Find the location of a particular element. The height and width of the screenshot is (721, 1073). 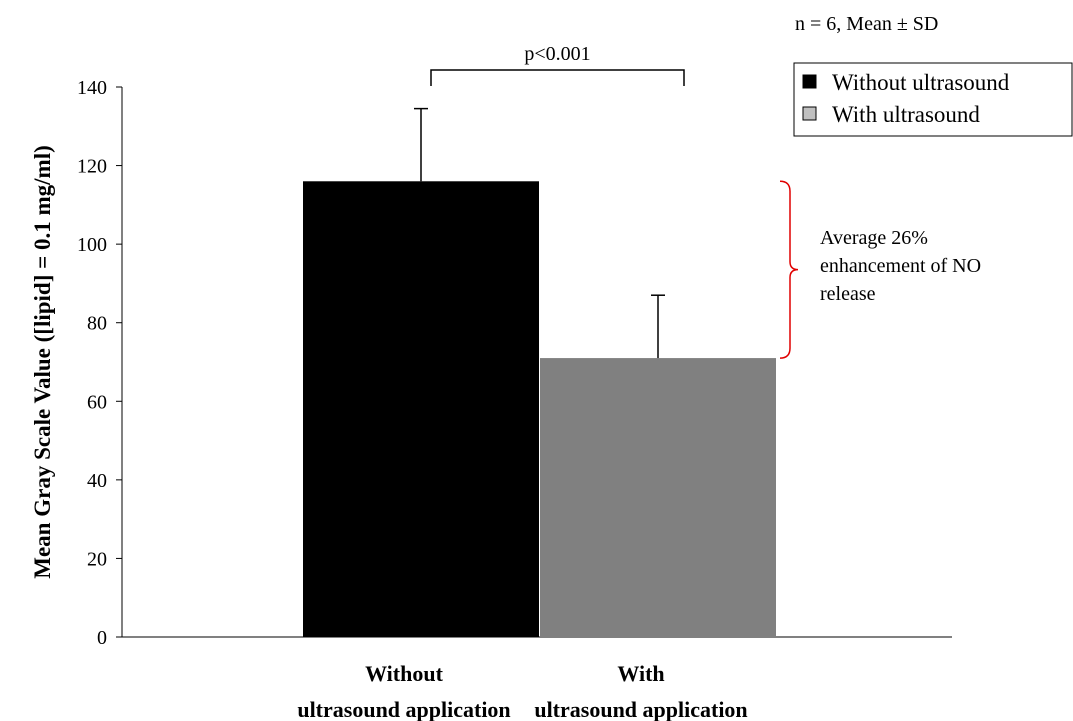

y-tick-label: 100 is located at coordinates (92, 245).